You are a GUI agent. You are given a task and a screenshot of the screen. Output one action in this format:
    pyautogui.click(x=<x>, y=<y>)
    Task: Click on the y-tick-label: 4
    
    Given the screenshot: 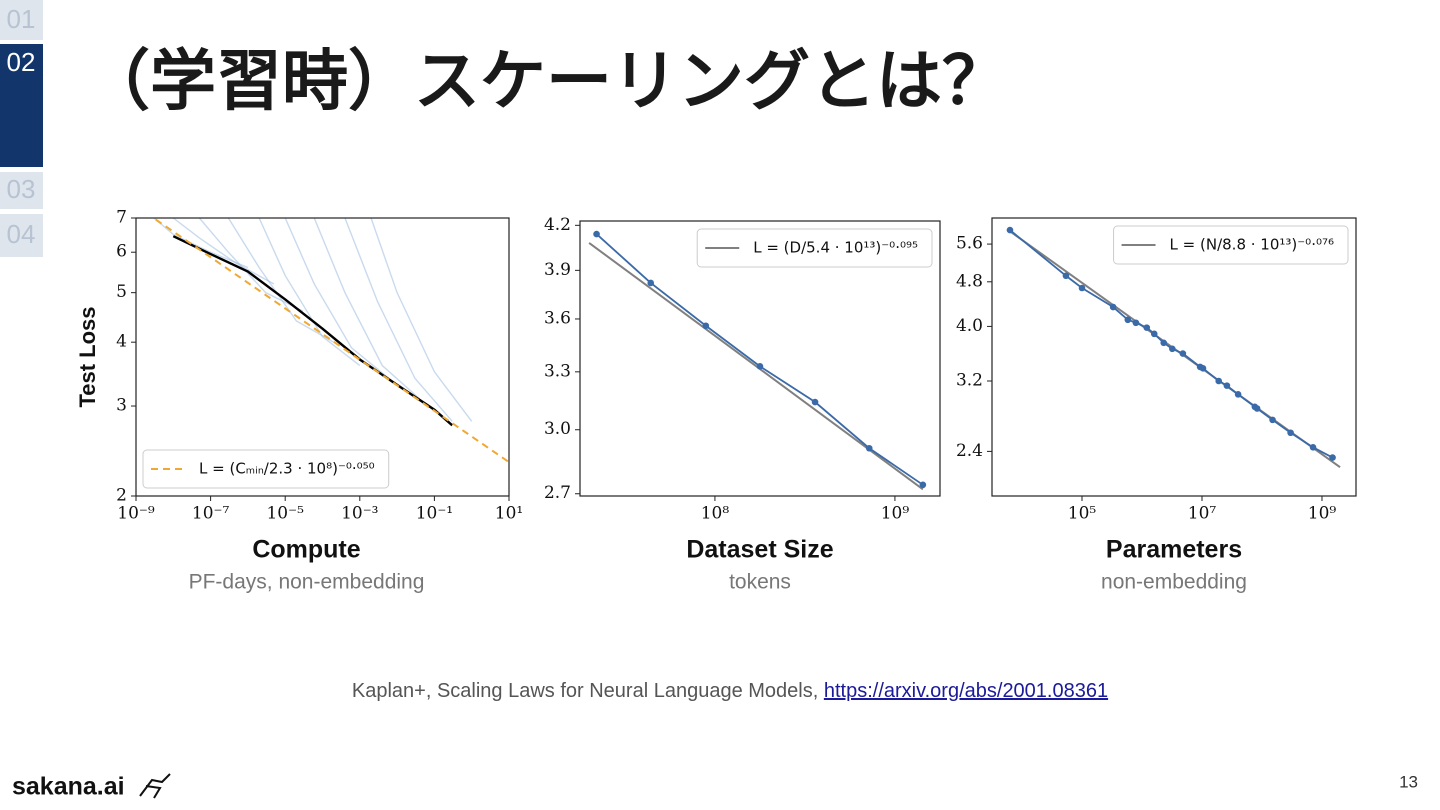 What is the action you would take?
    pyautogui.click(x=121, y=342)
    